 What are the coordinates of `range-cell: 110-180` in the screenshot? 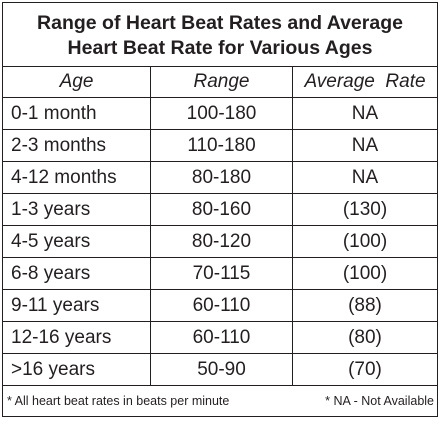 It's located at (222, 145).